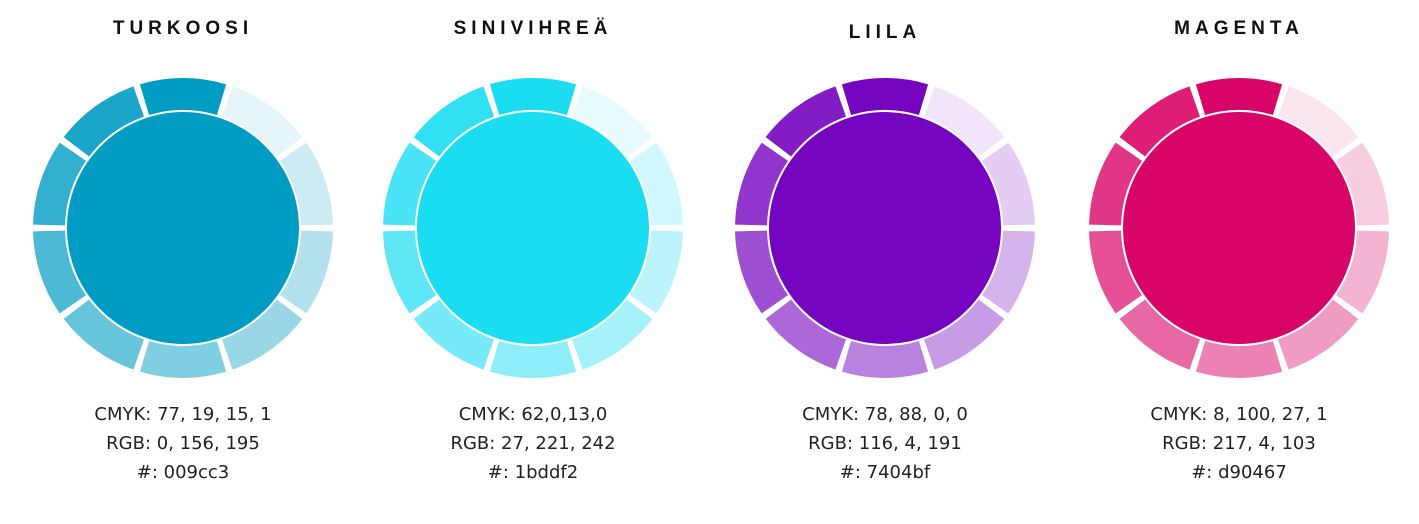 Image resolution: width=1419 pixels, height=524 pixels. I want to click on cmyk-value: CMYK: 8, 100, 27, 1, so click(1239, 414).